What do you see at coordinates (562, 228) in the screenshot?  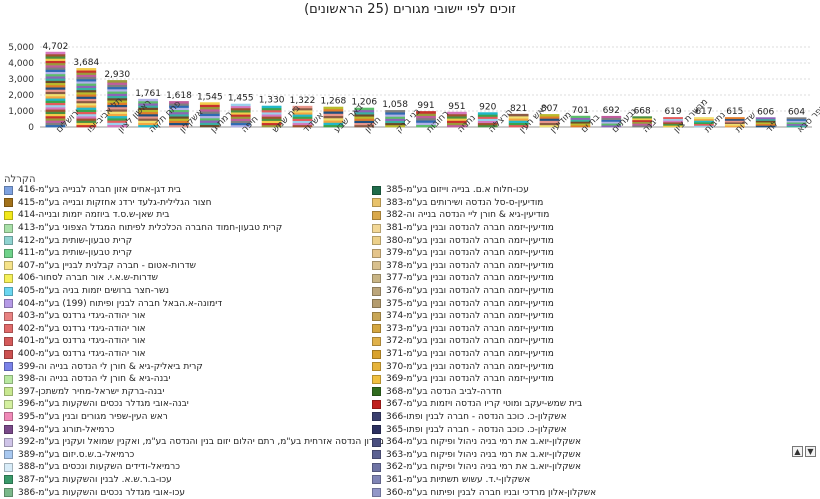 I see `legend-item: מודיעין-יזמה חברה להנדסה ובנין בע"מ-381` at bounding box center [562, 228].